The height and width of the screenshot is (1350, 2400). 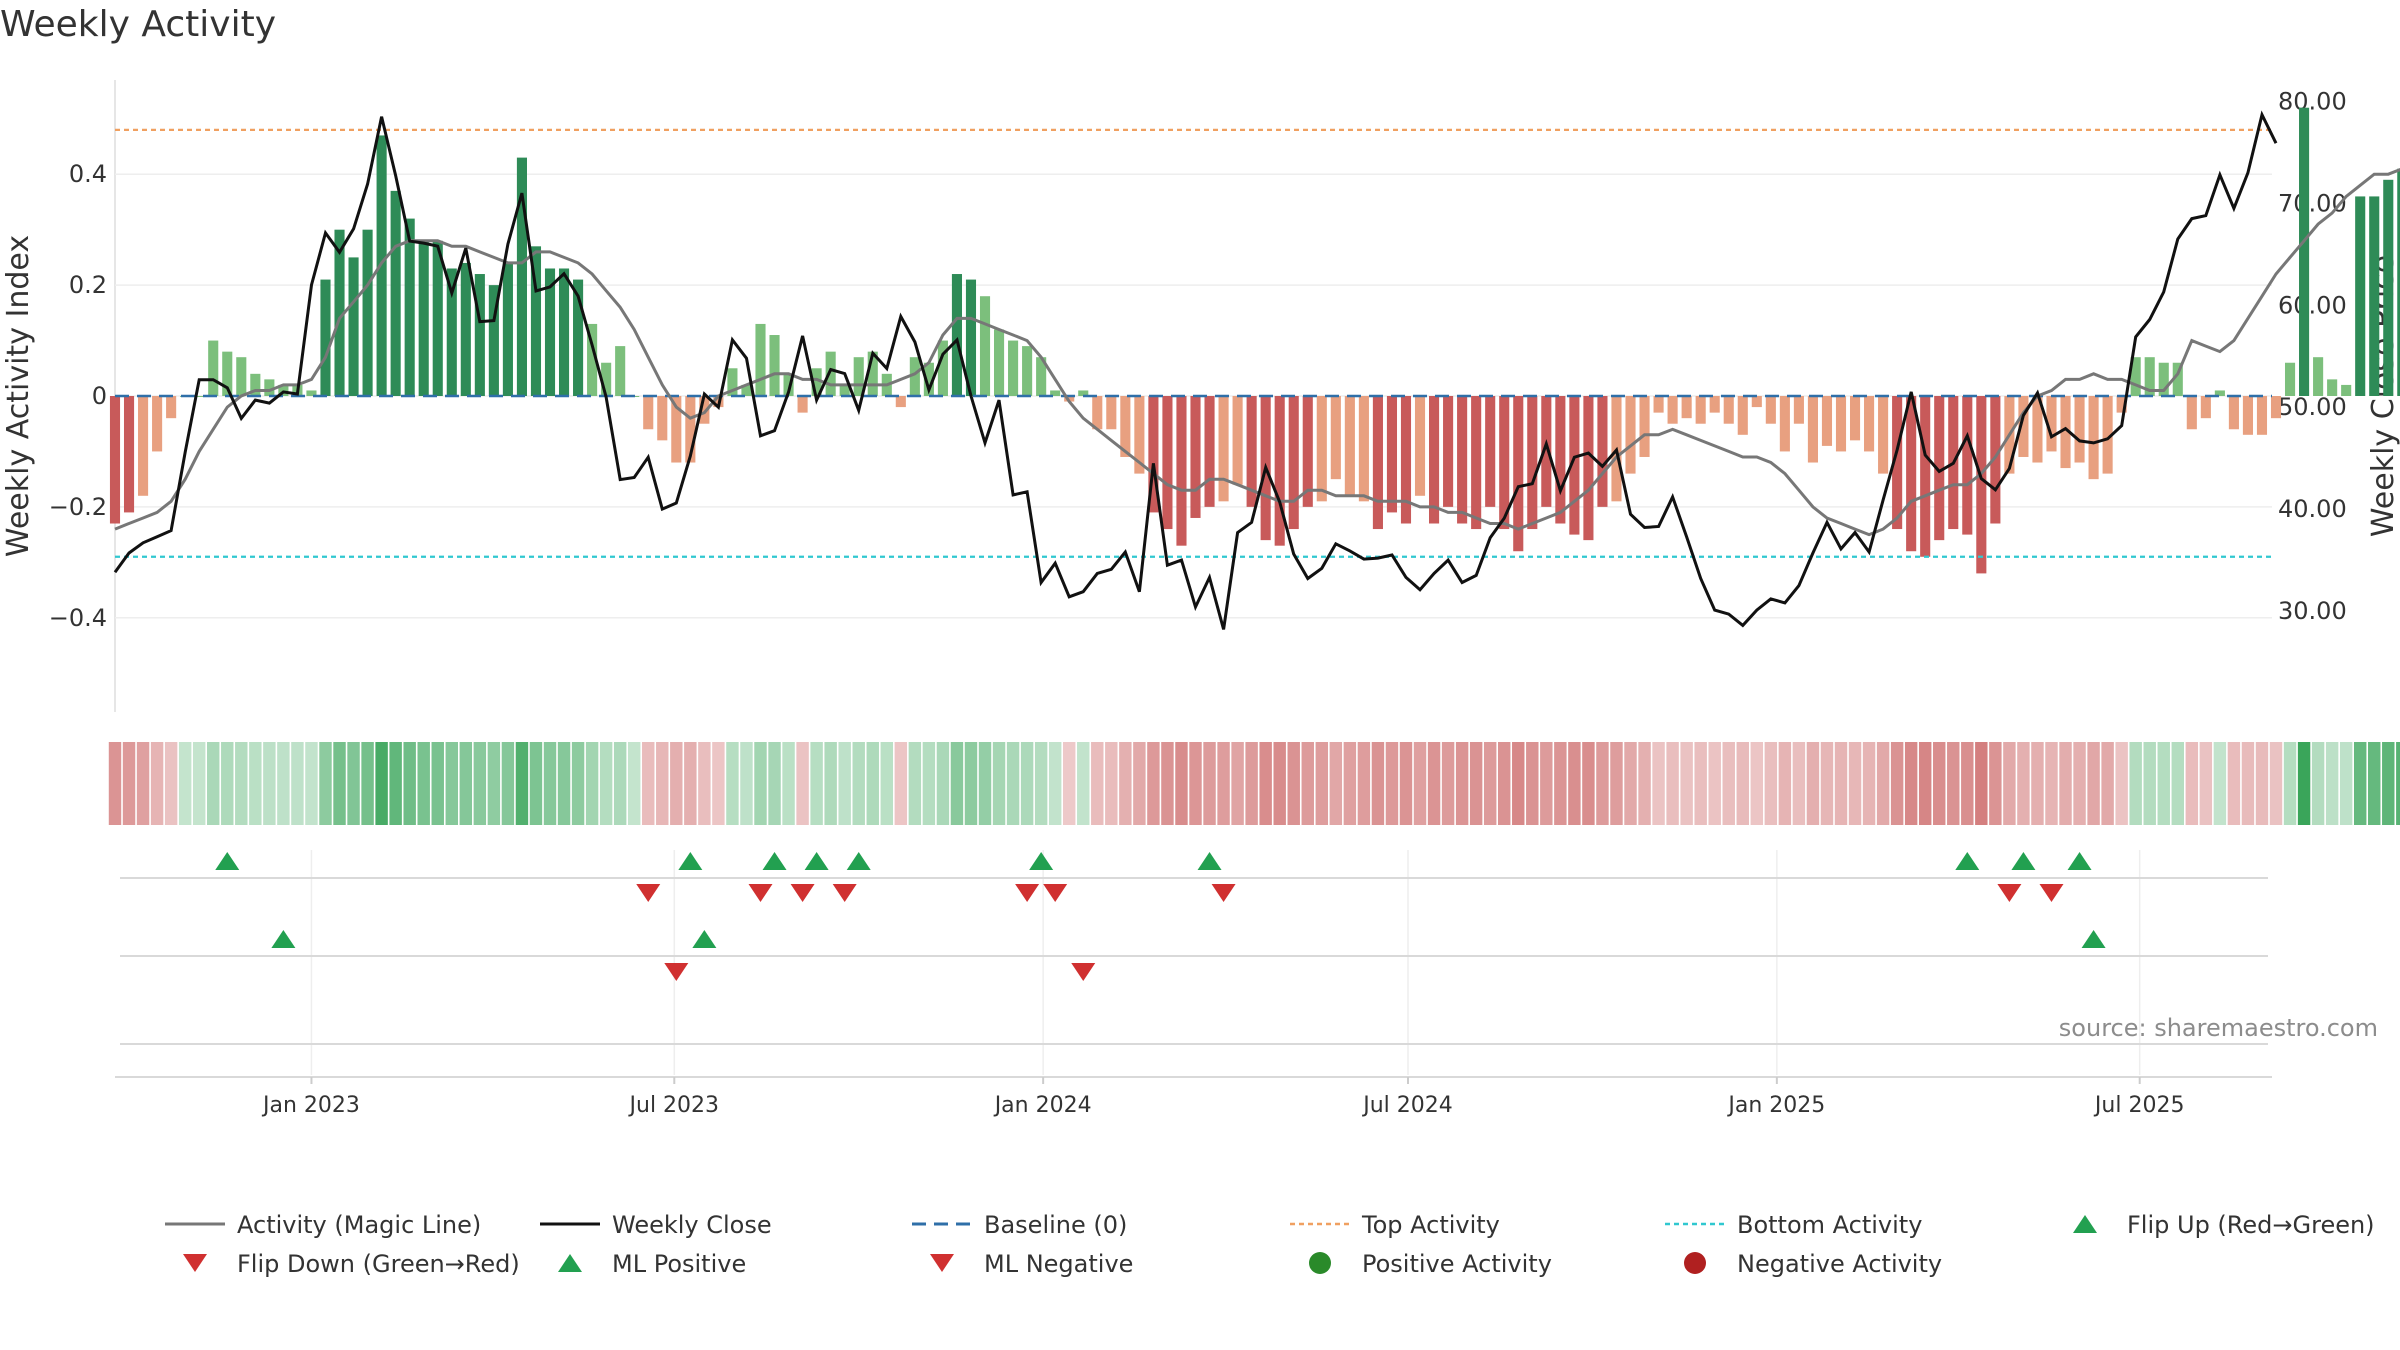 What do you see at coordinates (378, 1264) in the screenshot?
I see `legend-label: Flip Down (Green→Red)` at bounding box center [378, 1264].